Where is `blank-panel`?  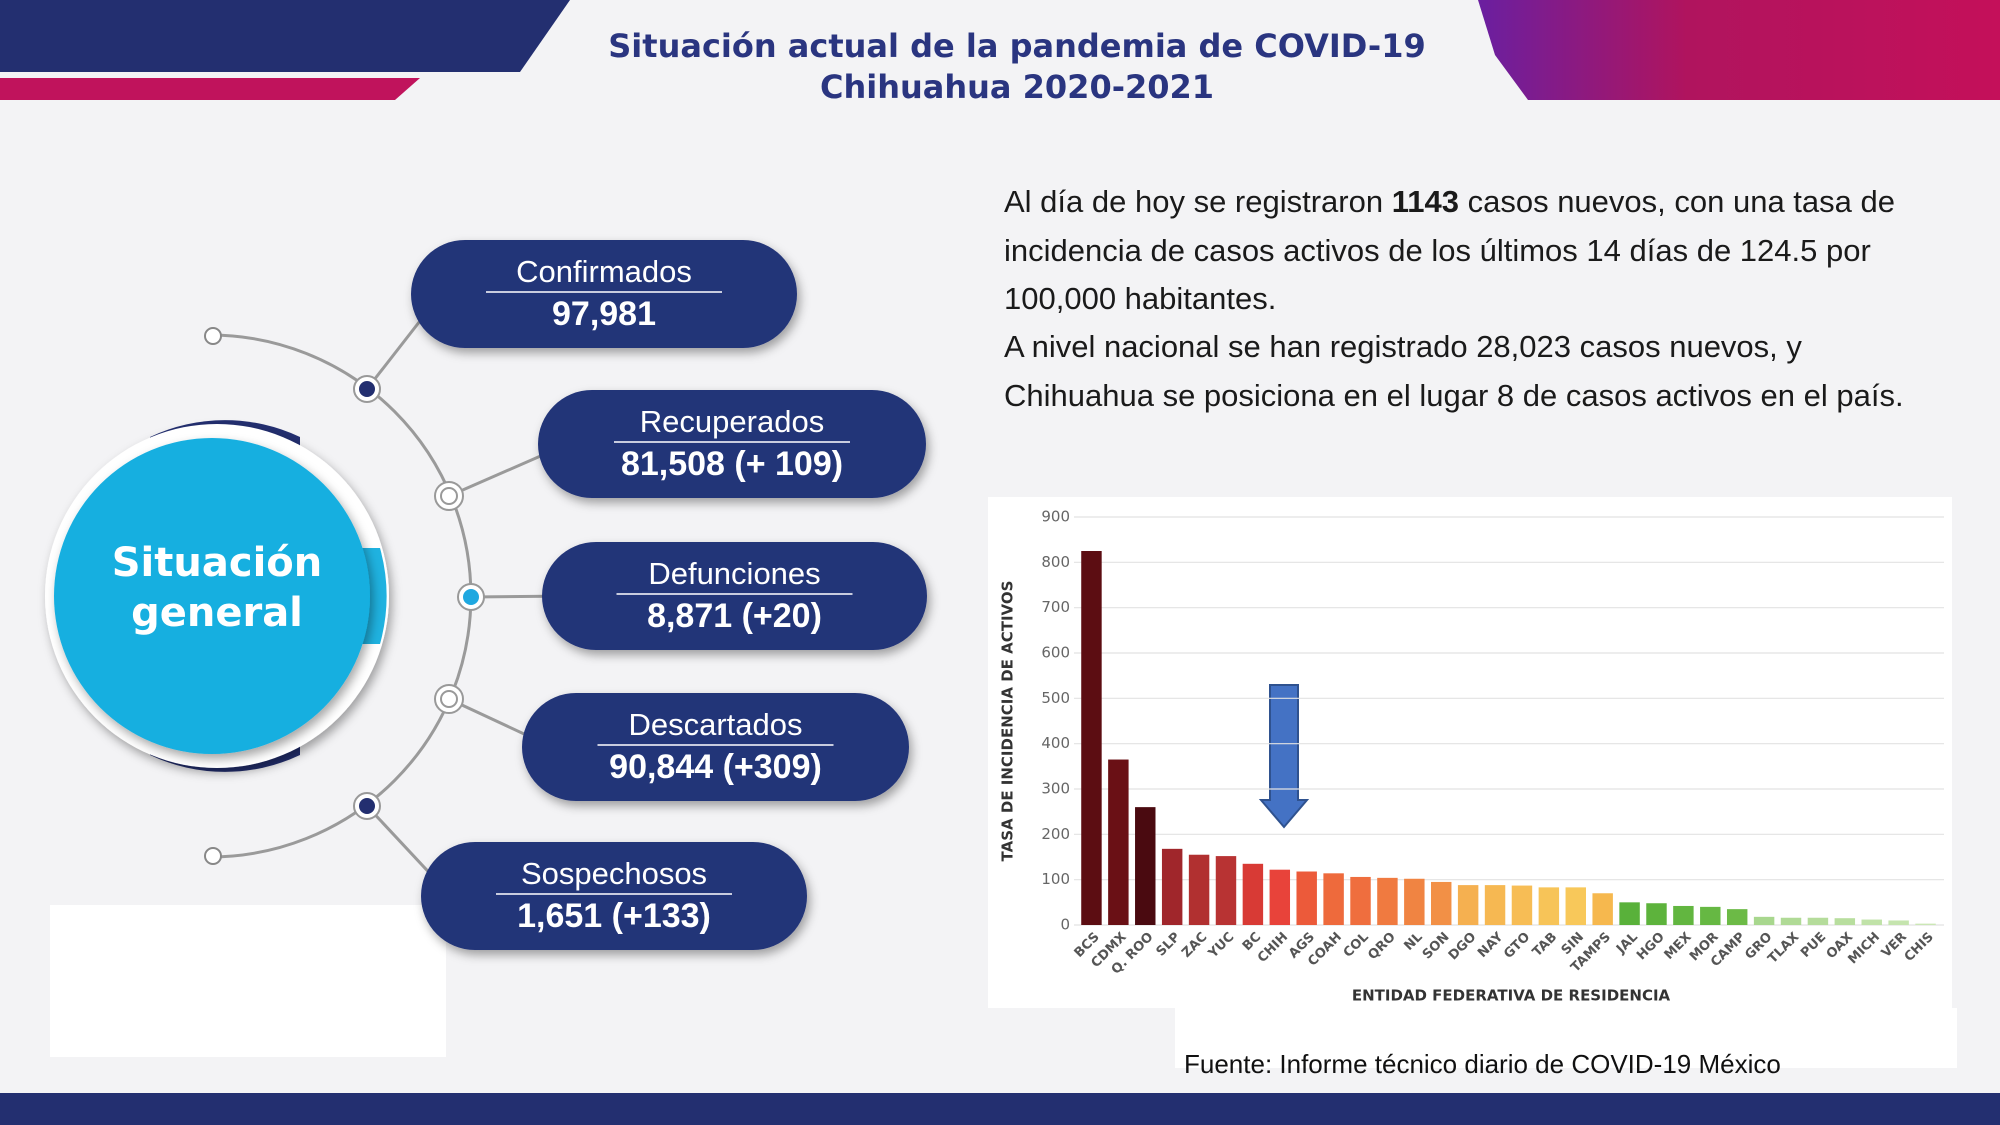
blank-panel is located at coordinates (248, 981).